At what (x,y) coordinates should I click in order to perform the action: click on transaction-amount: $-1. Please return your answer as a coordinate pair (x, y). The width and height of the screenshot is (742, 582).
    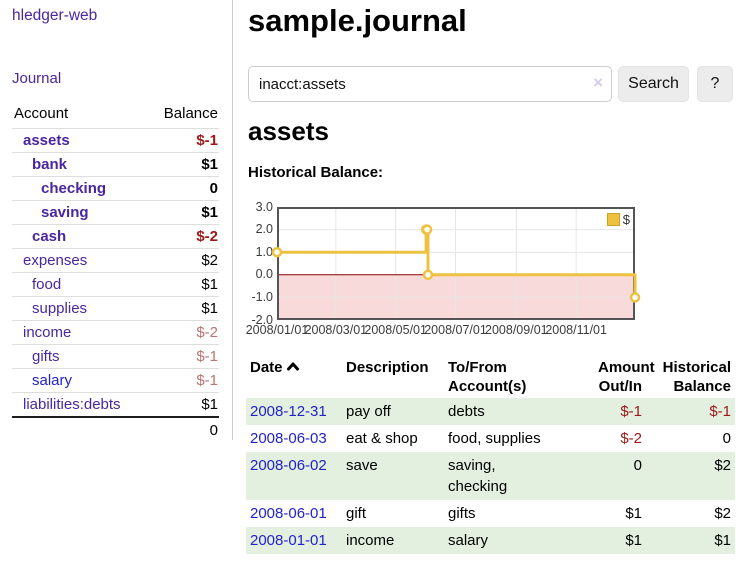
    Looking at the image, I should click on (631, 411).